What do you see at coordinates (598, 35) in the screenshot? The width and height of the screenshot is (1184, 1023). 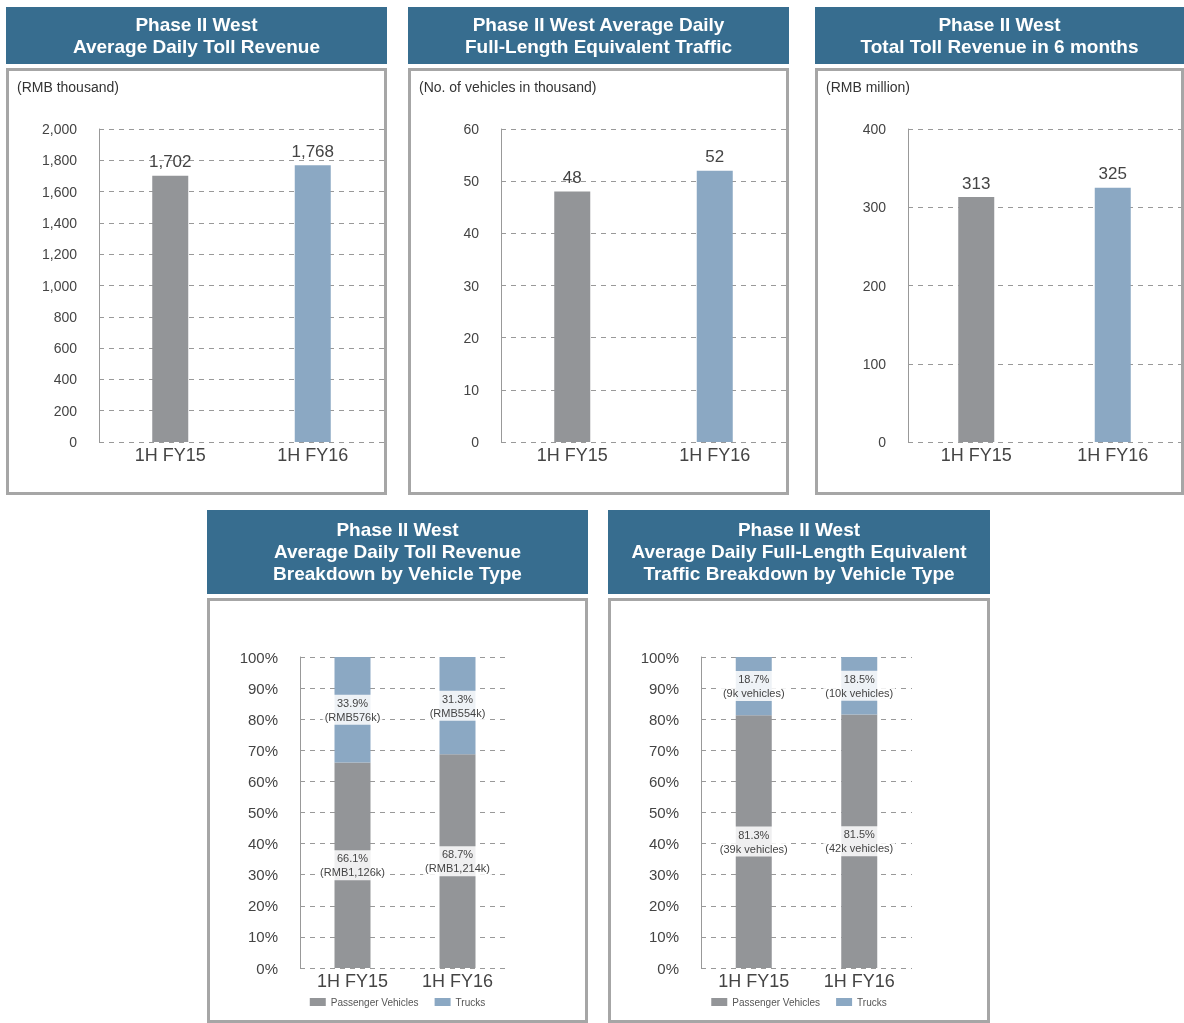 I see `chart-title: Phase II West Average Daily Full-Length Equivalent Traffic` at bounding box center [598, 35].